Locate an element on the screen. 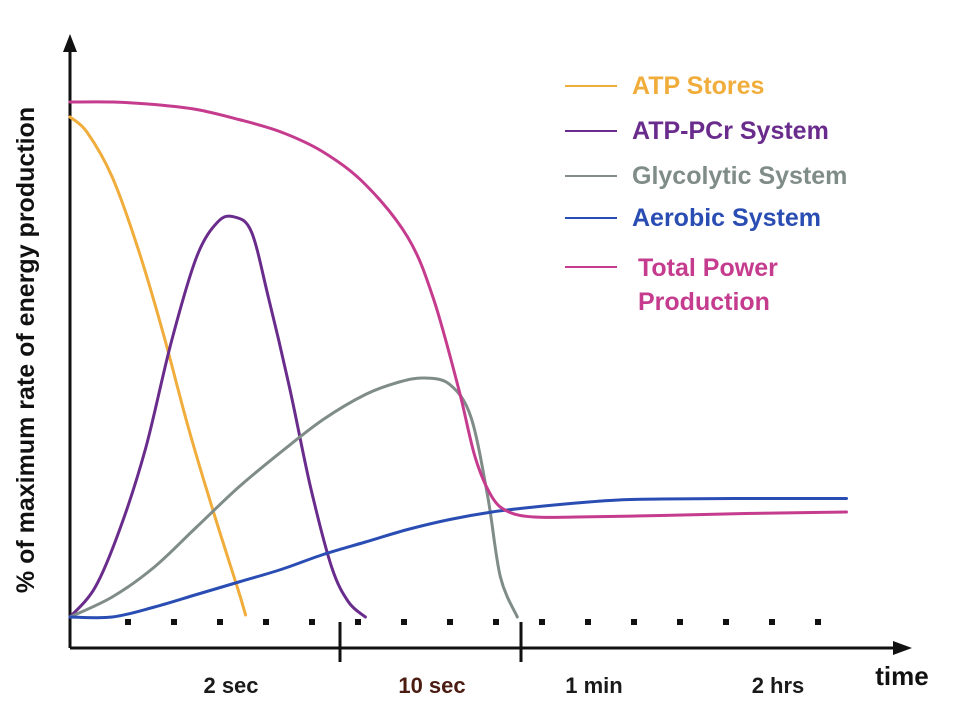 This screenshot has height=725, width=960. y-axis-title: % of maximum rate of energy production is located at coordinates (26, 350).